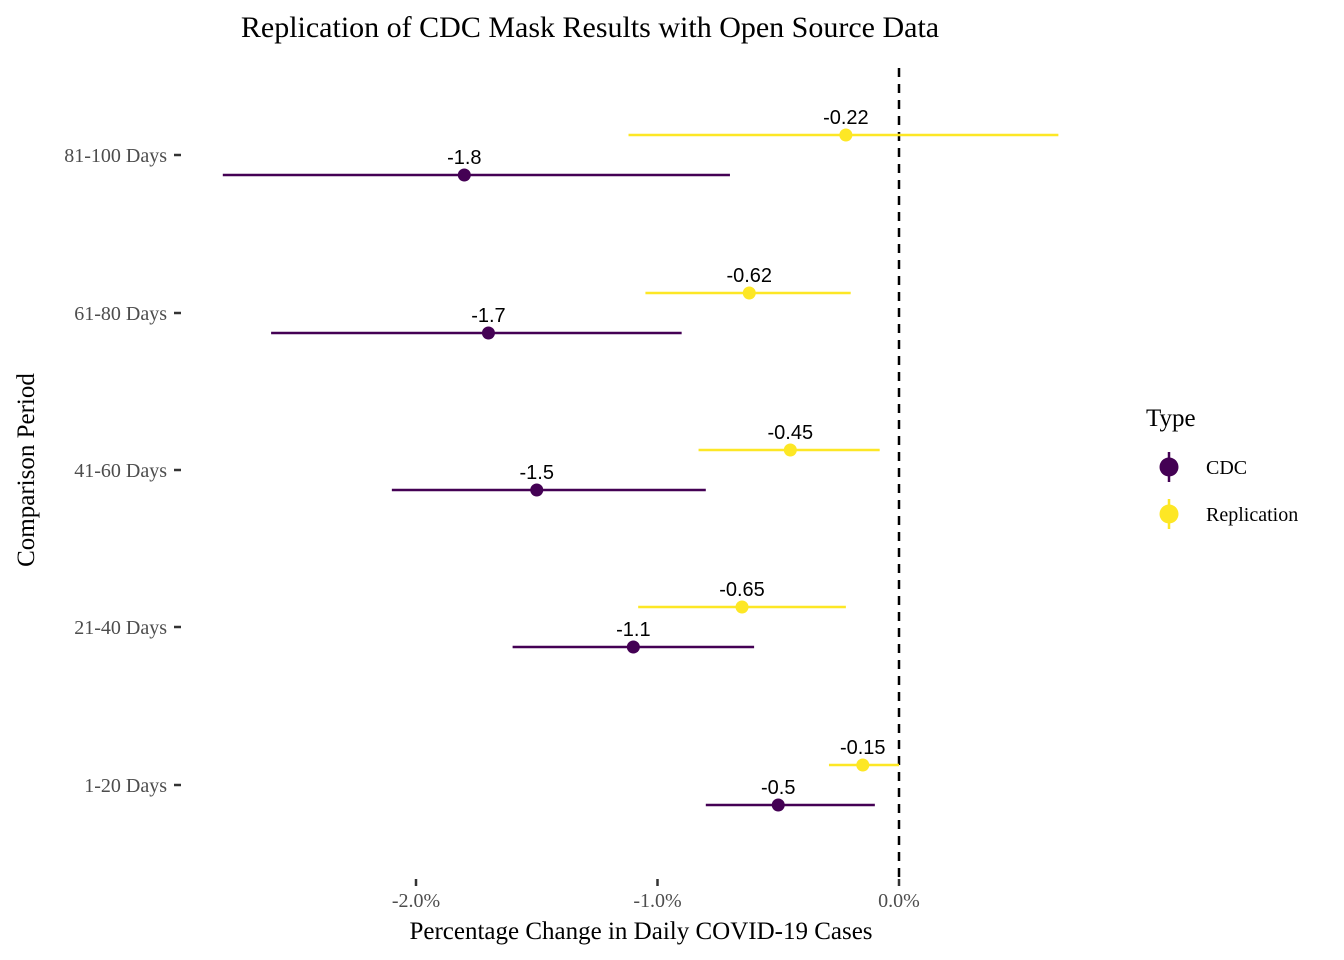  Describe the element at coordinates (115, 156) in the screenshot. I see `y-tick-label: 81-100 Days` at that location.